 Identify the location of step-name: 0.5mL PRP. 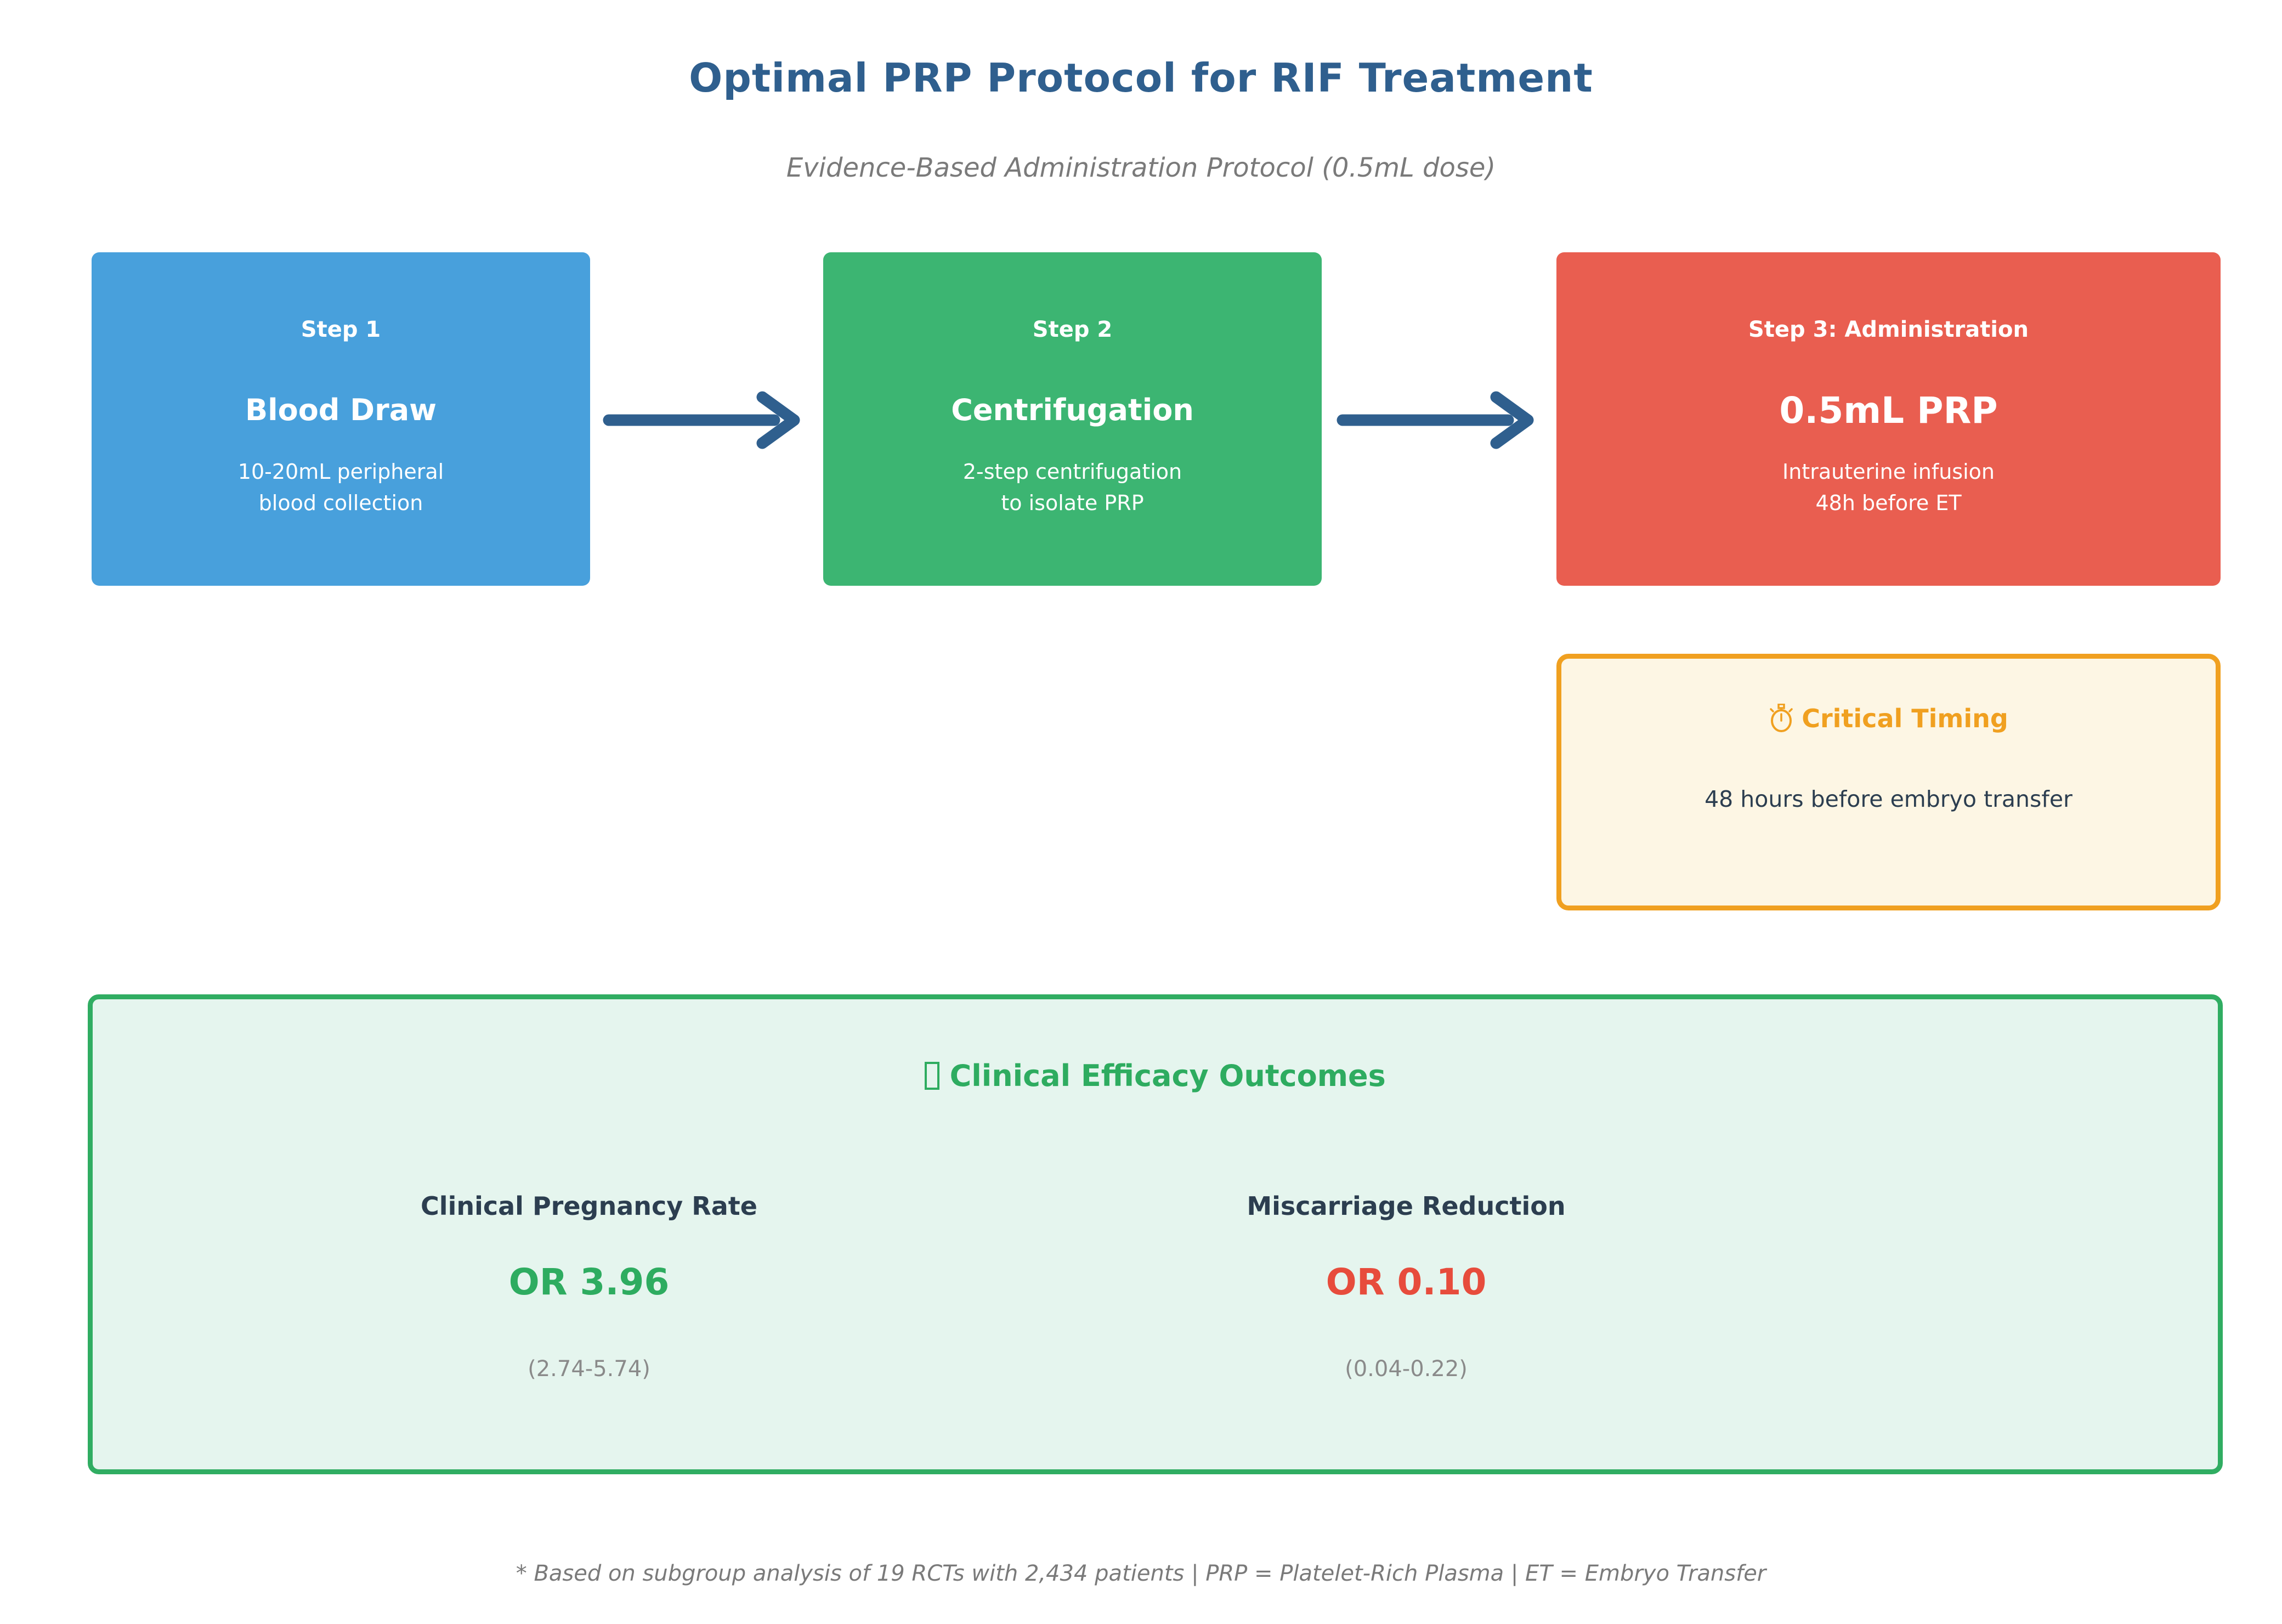
(1888, 410).